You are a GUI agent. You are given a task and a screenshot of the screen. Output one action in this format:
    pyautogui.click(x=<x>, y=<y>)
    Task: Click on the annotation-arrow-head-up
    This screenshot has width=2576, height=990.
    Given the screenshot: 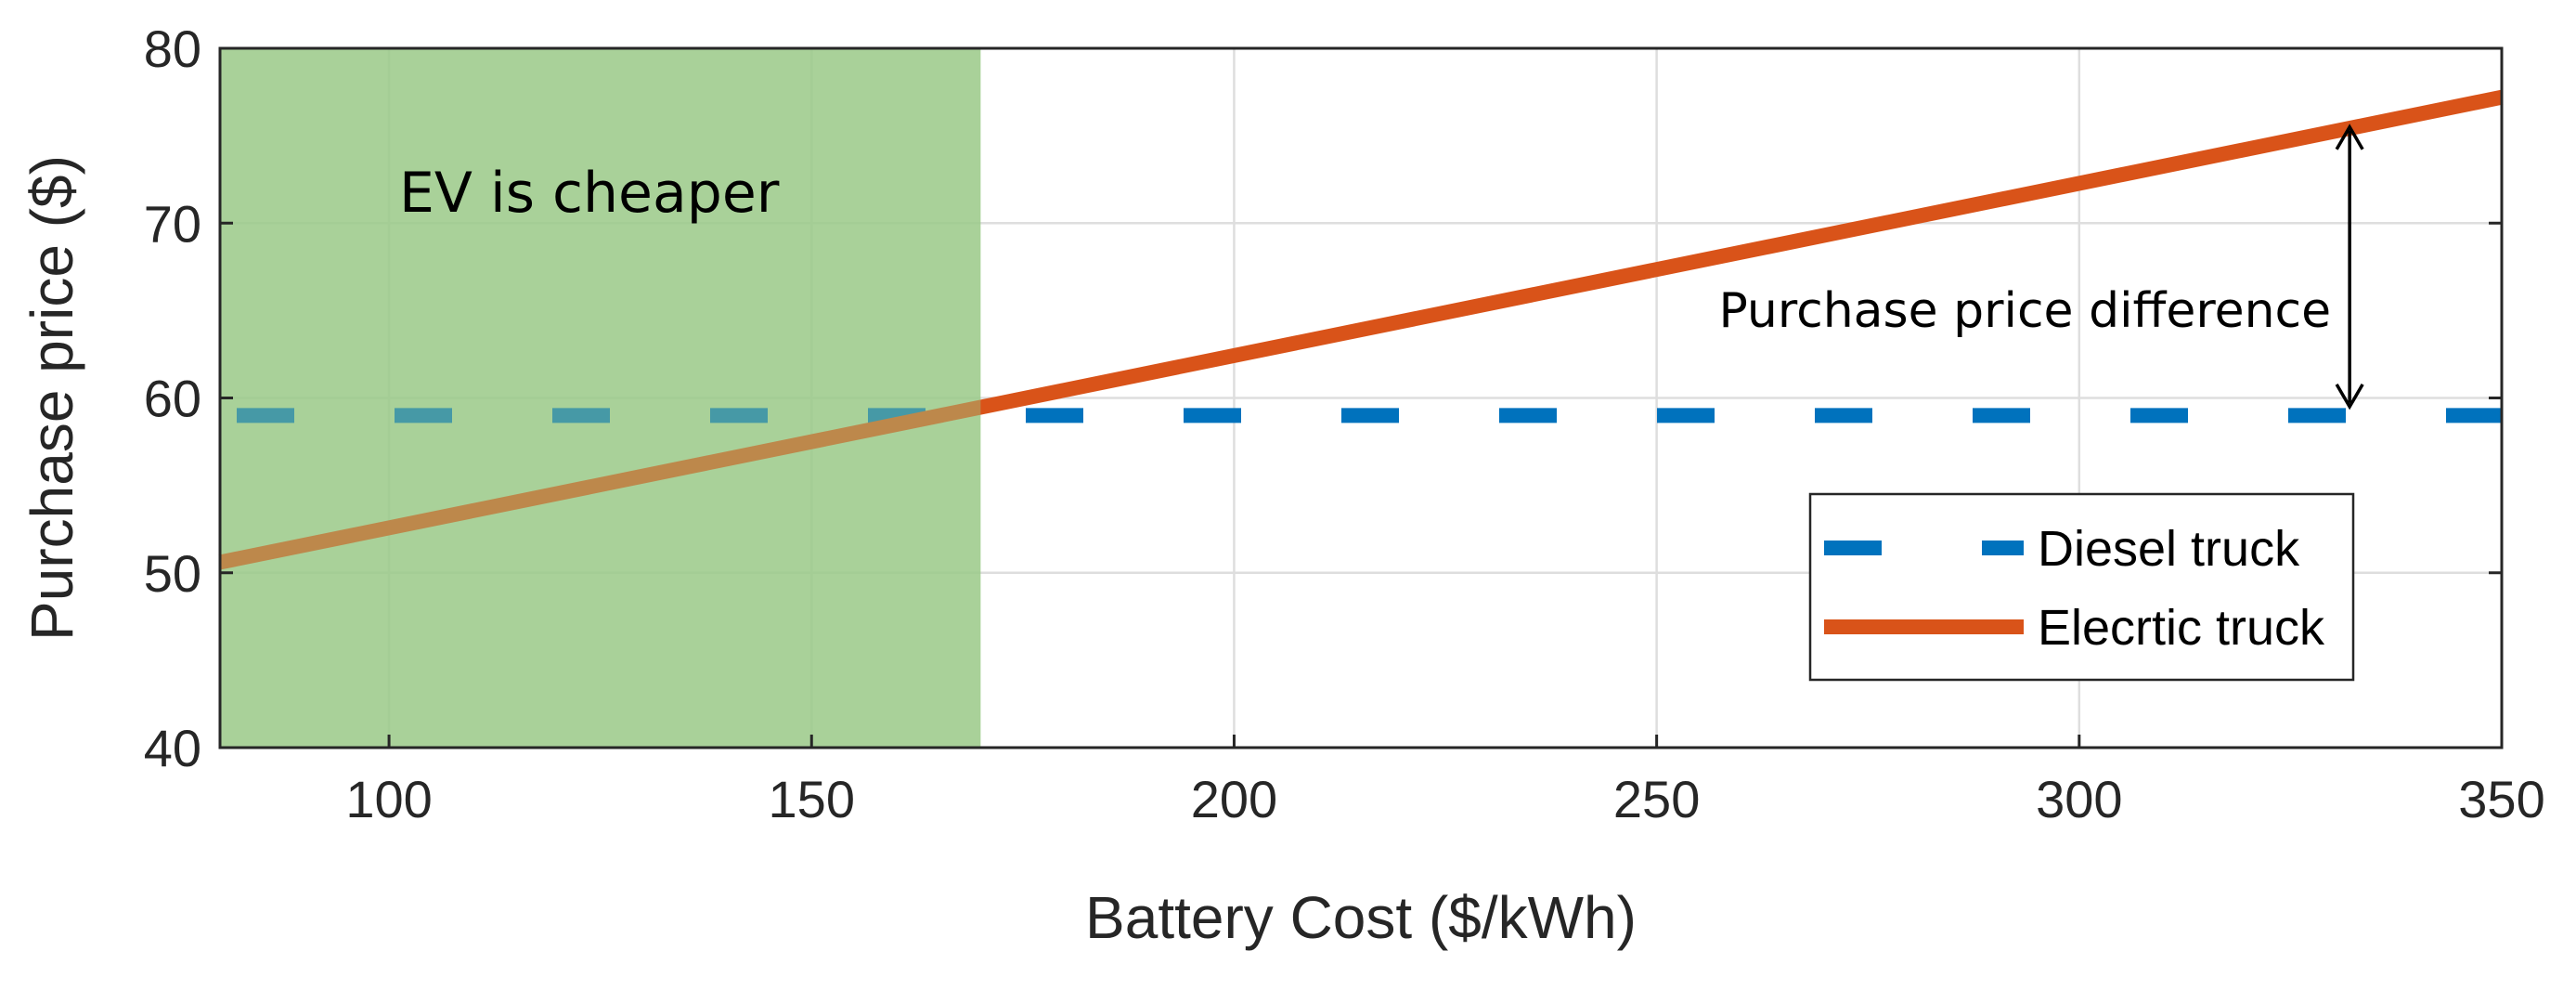 What is the action you would take?
    pyautogui.click(x=2349, y=137)
    